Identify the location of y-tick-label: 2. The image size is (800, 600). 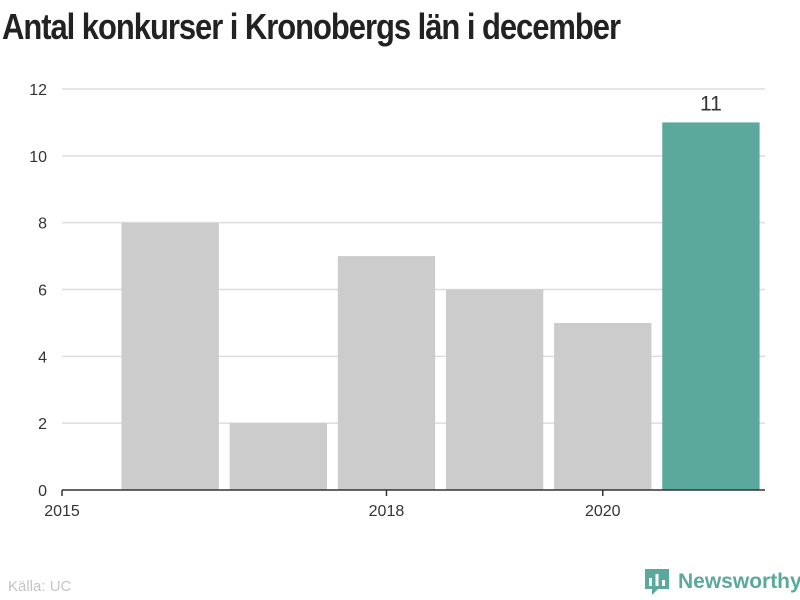
(42, 424).